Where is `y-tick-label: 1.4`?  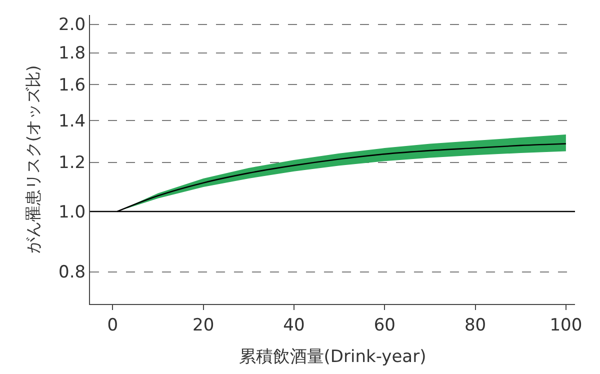 y-tick-label: 1.4 is located at coordinates (72, 122).